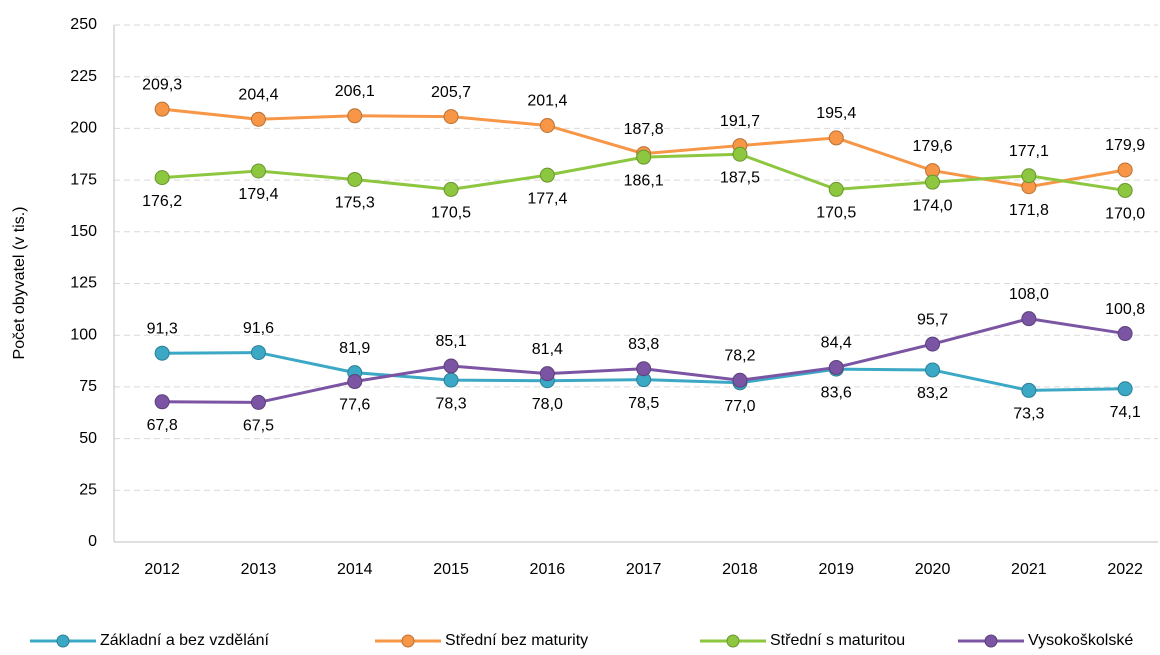 The image size is (1160, 655). What do you see at coordinates (836, 213) in the screenshot?
I see `data-label: 170,5` at bounding box center [836, 213].